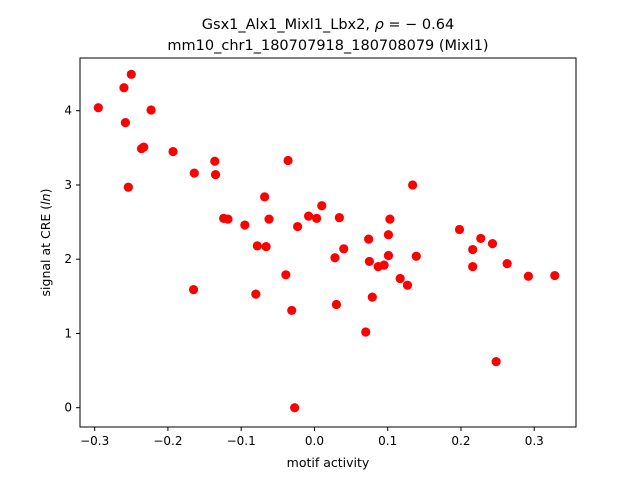 Image resolution: width=640 pixels, height=484 pixels. What do you see at coordinates (45, 251) in the screenshot?
I see `y-axis-label-prefix: signal at CRE (` at bounding box center [45, 251].